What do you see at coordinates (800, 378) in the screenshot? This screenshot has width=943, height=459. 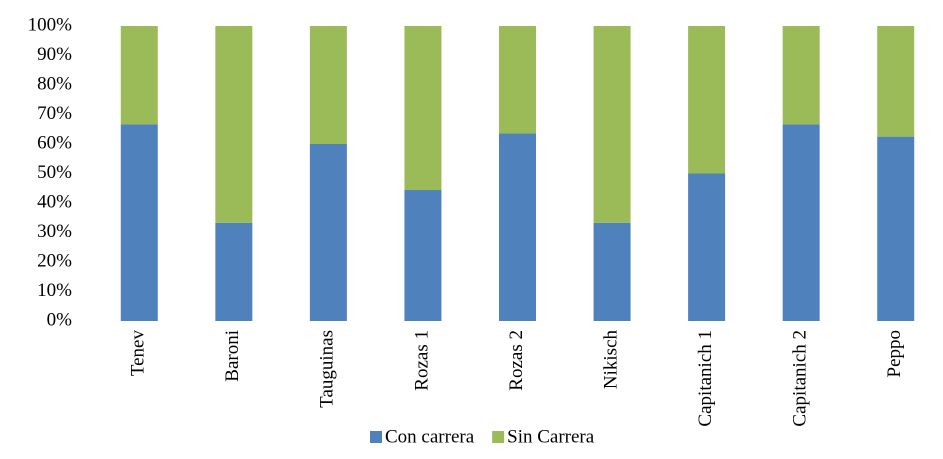 I see `x-tick-label: Capitanich 2` at bounding box center [800, 378].